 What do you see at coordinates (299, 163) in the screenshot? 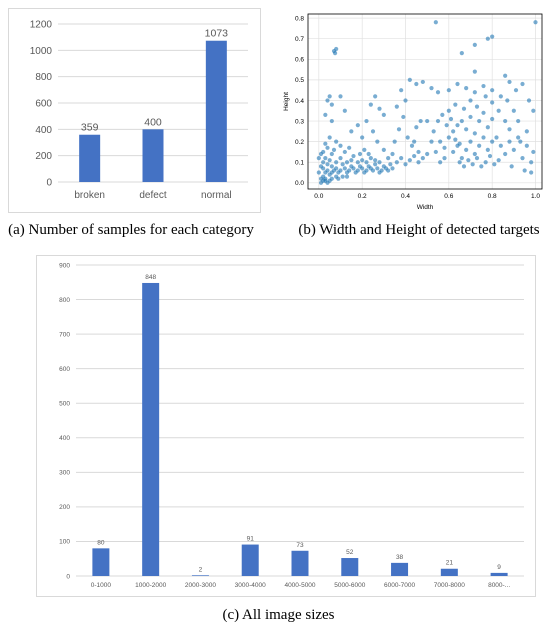
I see `y-tick-label: 0.1` at bounding box center [299, 163].